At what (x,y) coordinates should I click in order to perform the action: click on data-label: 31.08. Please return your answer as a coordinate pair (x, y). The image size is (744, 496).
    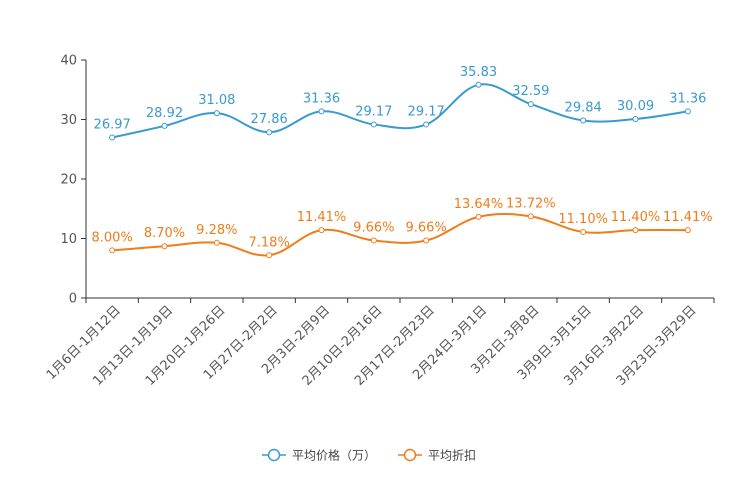
    Looking at the image, I should click on (216, 100).